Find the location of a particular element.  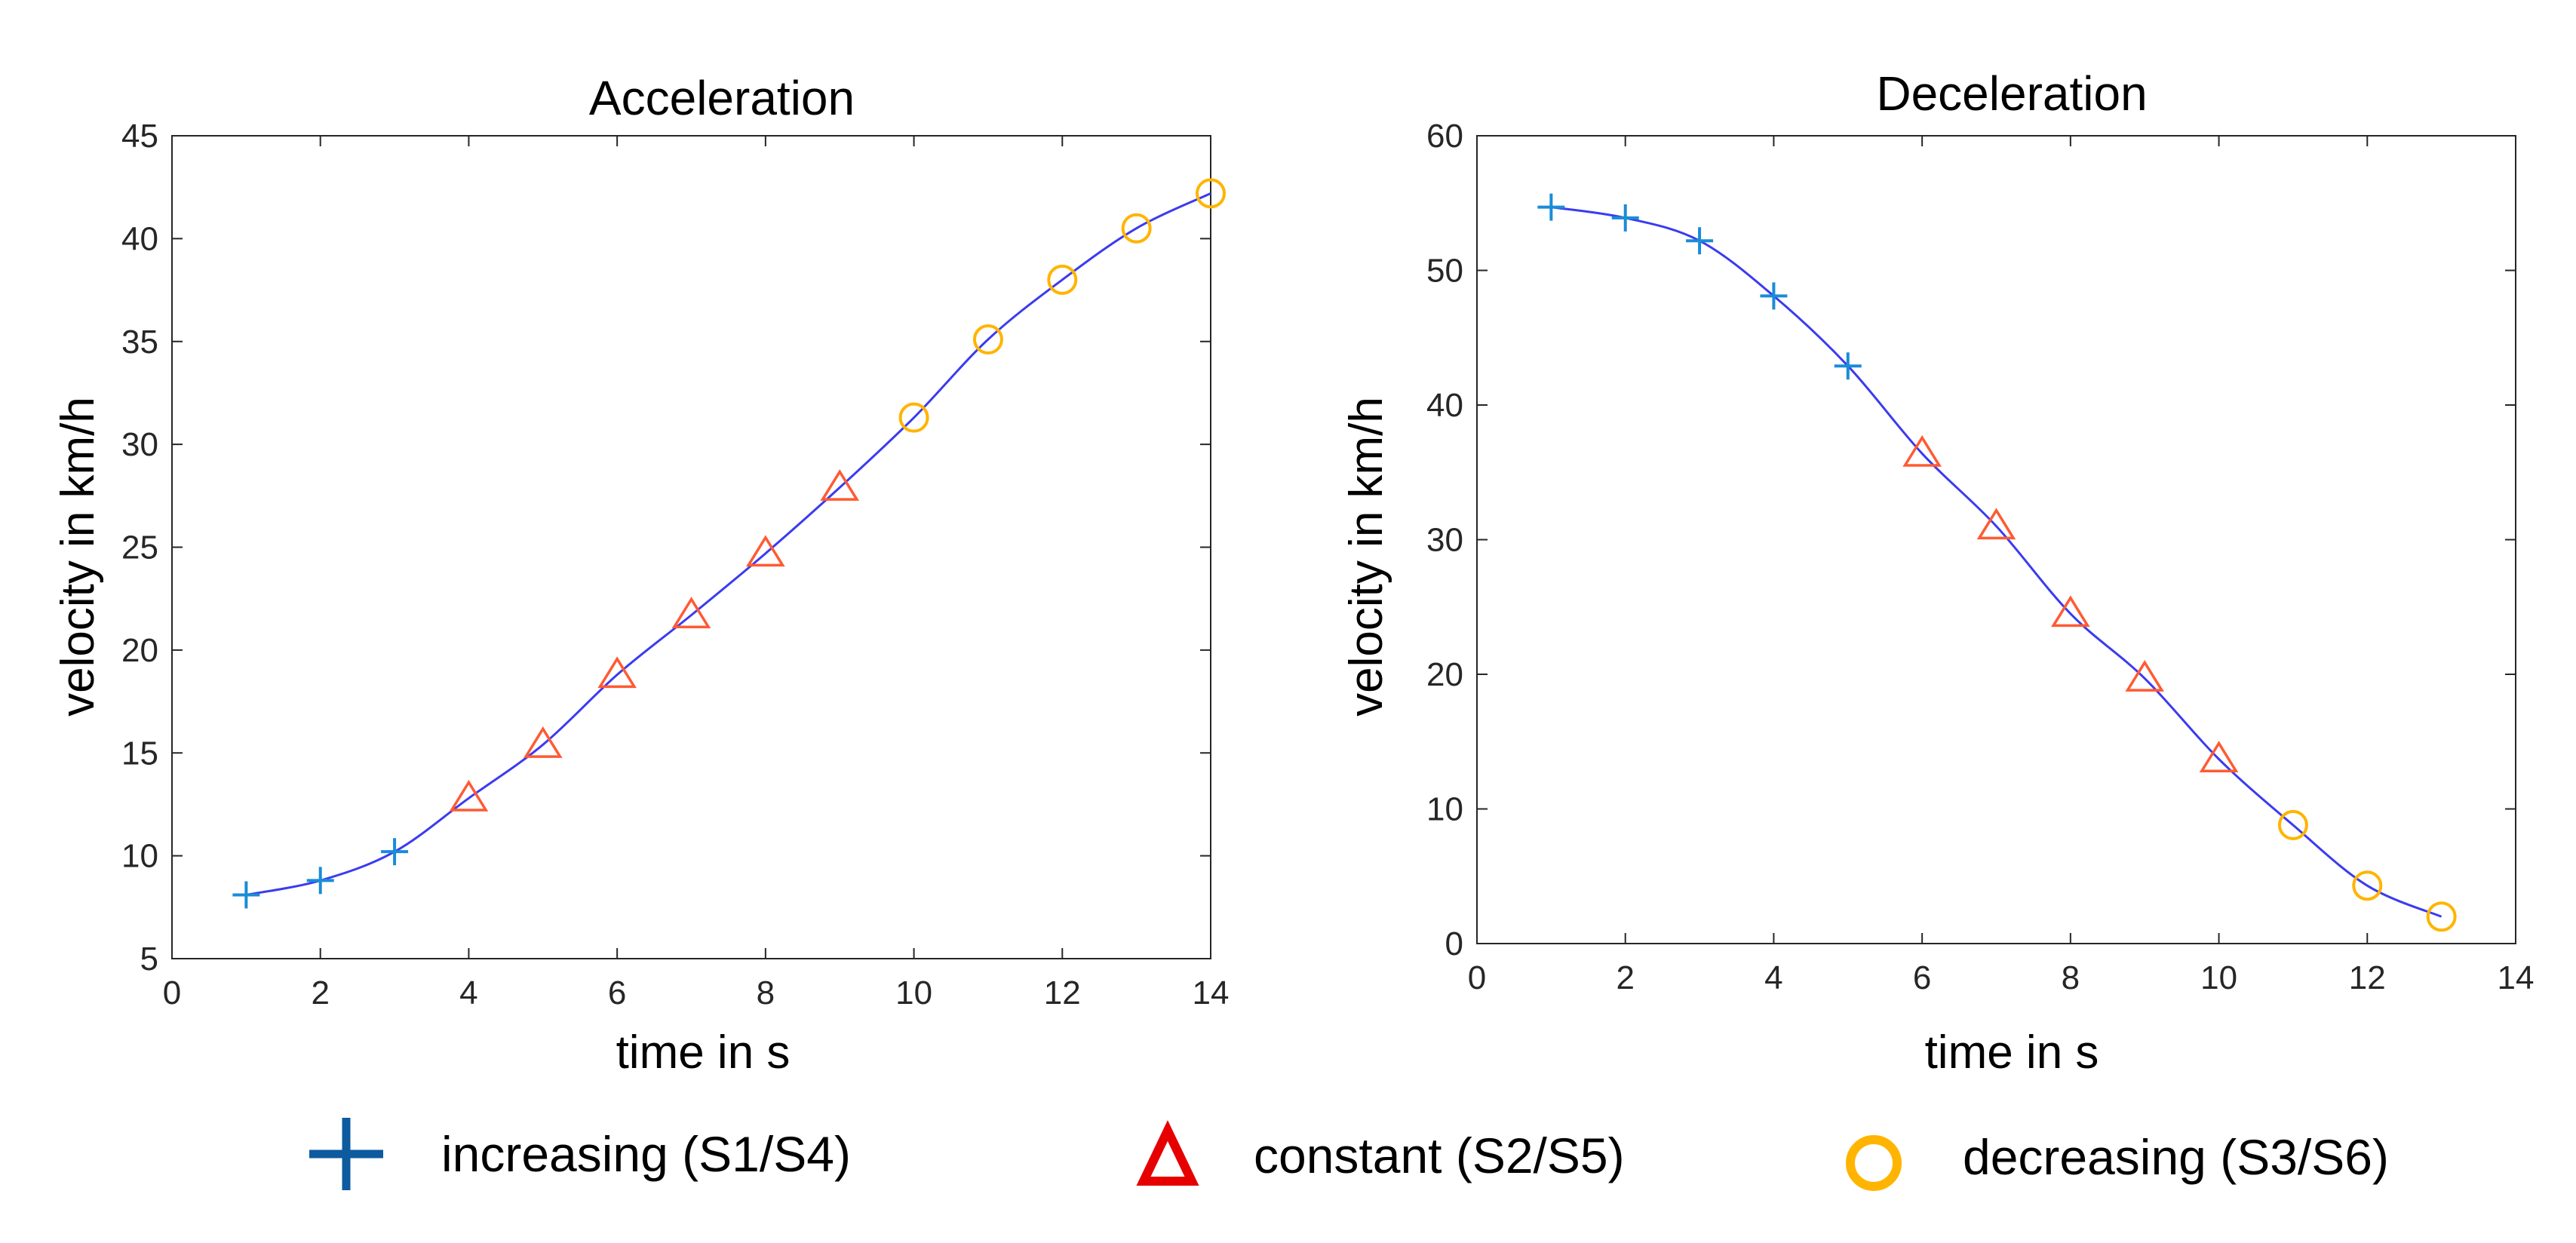

legend-item-decreasing: decreasing (S3/S6) is located at coordinates (2117, 1160).